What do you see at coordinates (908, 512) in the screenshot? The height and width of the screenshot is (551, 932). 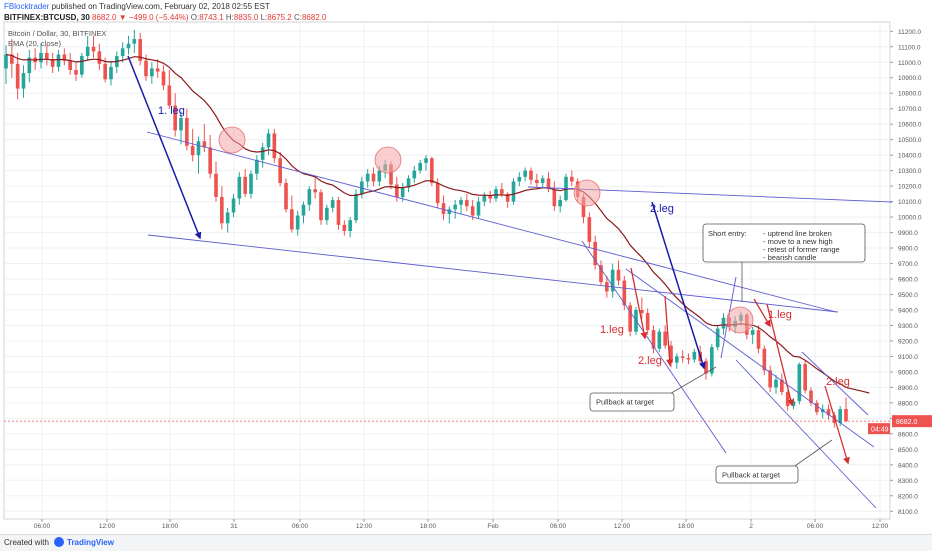 I see `y-tick-label: 8100.0` at bounding box center [908, 512].